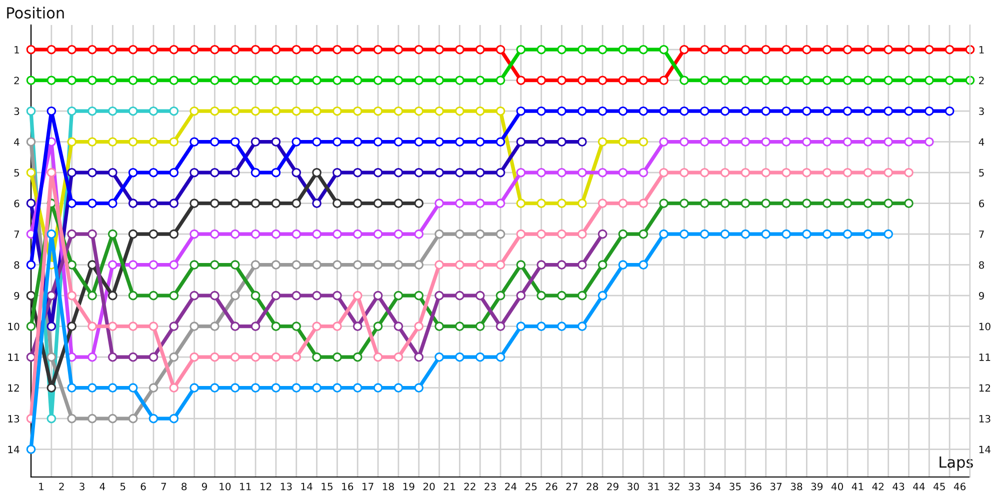 Image resolution: width=1000 pixels, height=500 pixels. Describe the element at coordinates (674, 486) in the screenshot. I see `x-tick-label: 32` at that location.